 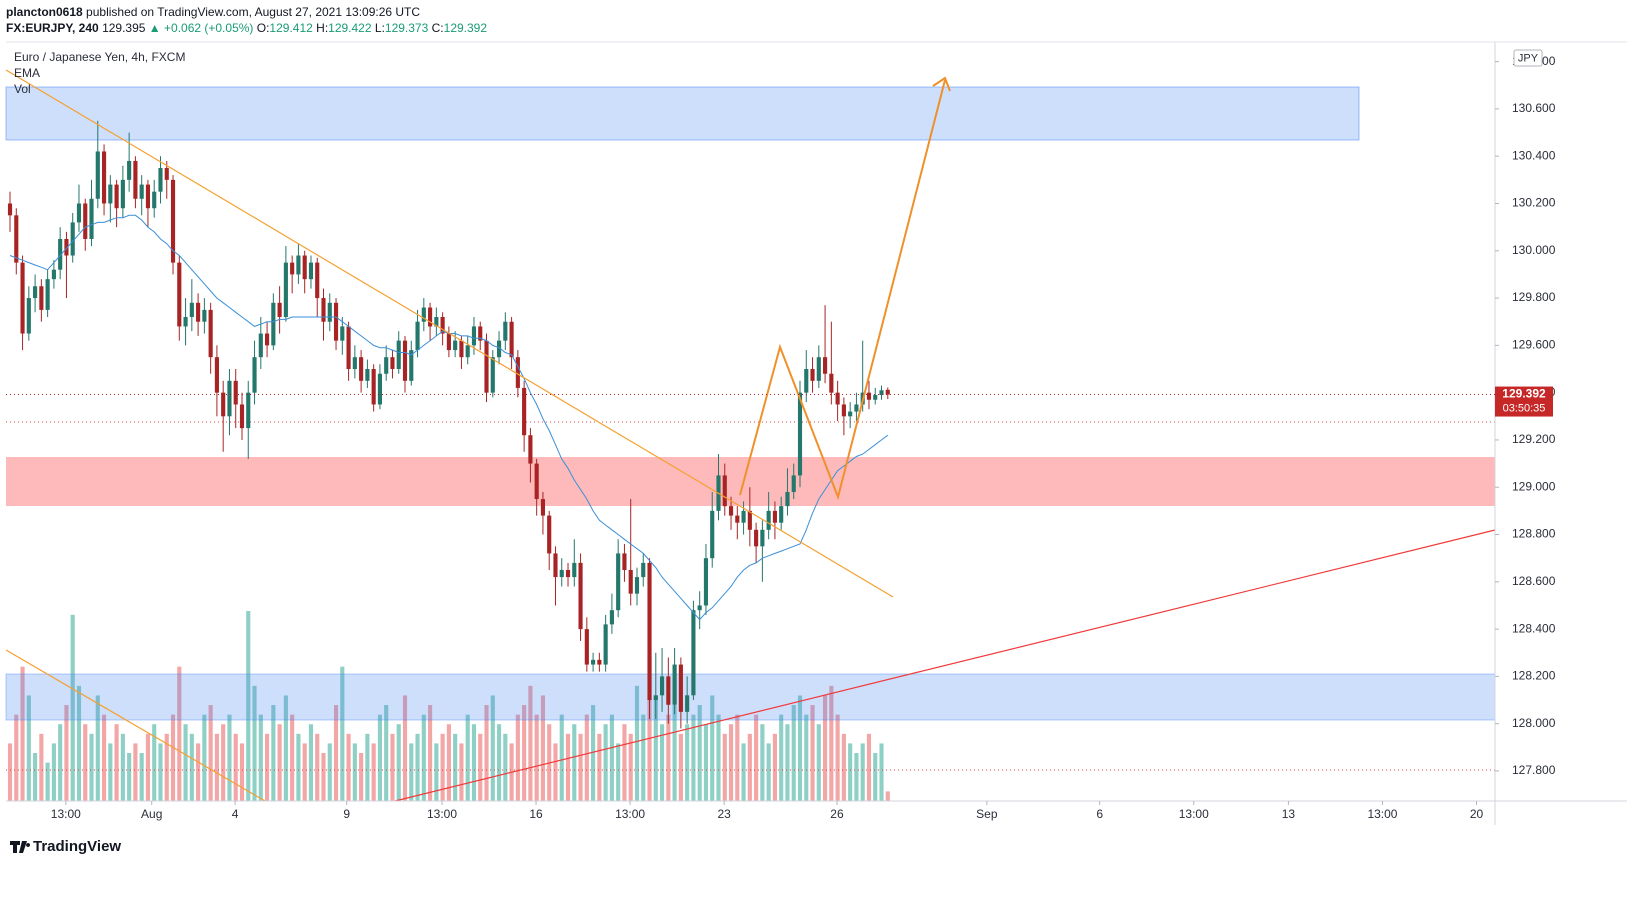 What do you see at coordinates (22, 89) in the screenshot?
I see `indicator-label: Vol` at bounding box center [22, 89].